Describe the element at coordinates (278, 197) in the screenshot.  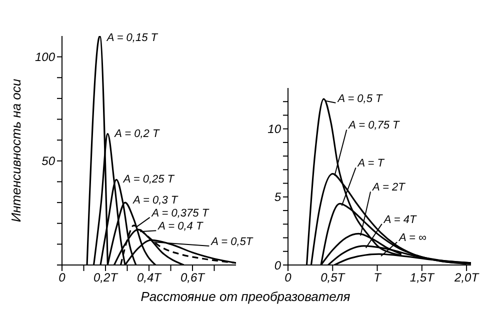
I see `y-tick-label: 5` at that location.